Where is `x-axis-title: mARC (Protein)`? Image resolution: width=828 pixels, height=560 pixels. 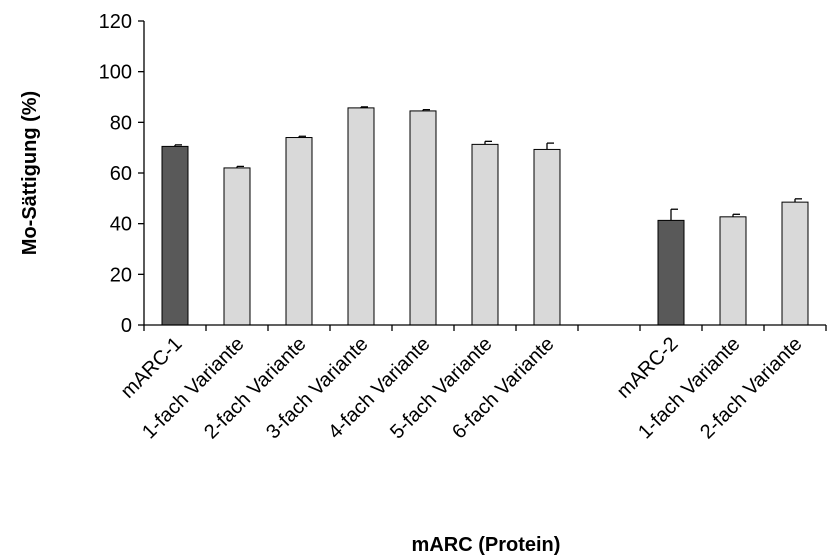
x-axis-title: mARC (Protein) is located at coordinates (486, 545).